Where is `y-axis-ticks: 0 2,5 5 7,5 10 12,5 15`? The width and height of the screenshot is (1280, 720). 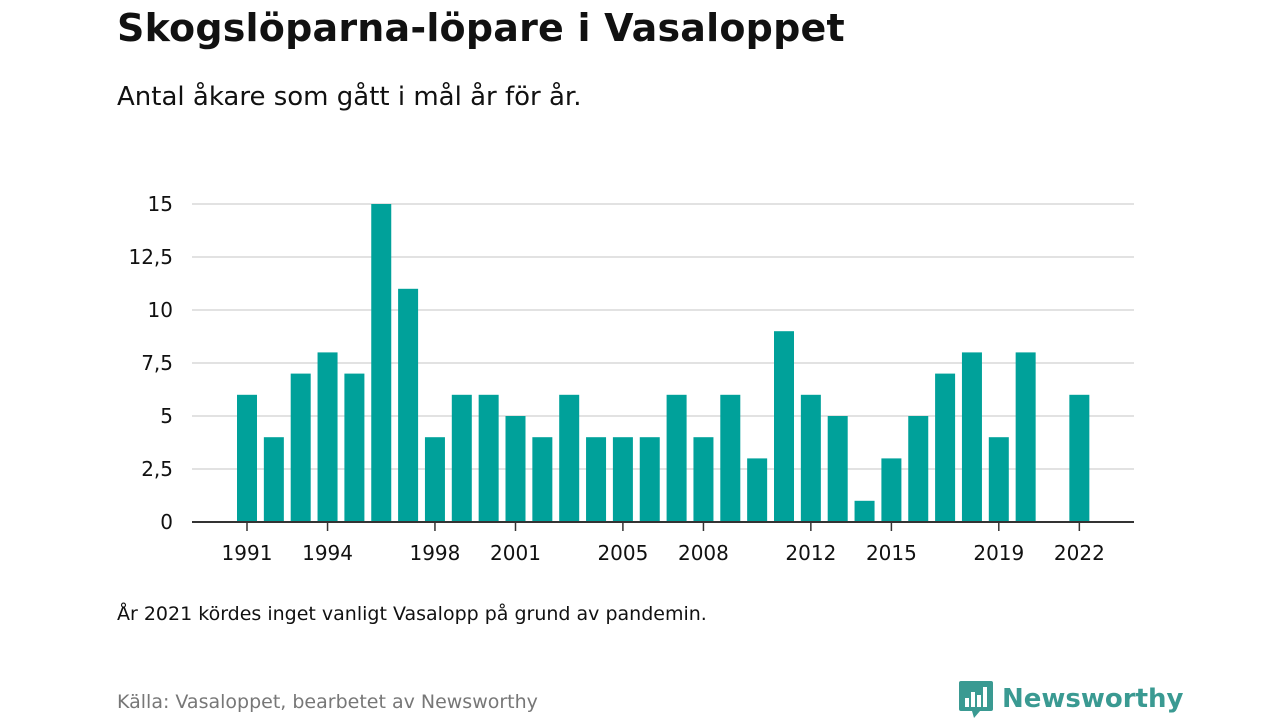
y-axis-ticks: 0 2,5 5 7,5 10 12,5 15 is located at coordinates (150, 363).